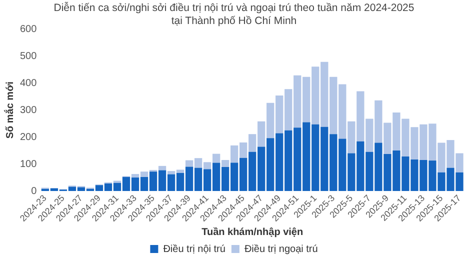  I want to click on y-tick-label: 0, so click(34, 191).